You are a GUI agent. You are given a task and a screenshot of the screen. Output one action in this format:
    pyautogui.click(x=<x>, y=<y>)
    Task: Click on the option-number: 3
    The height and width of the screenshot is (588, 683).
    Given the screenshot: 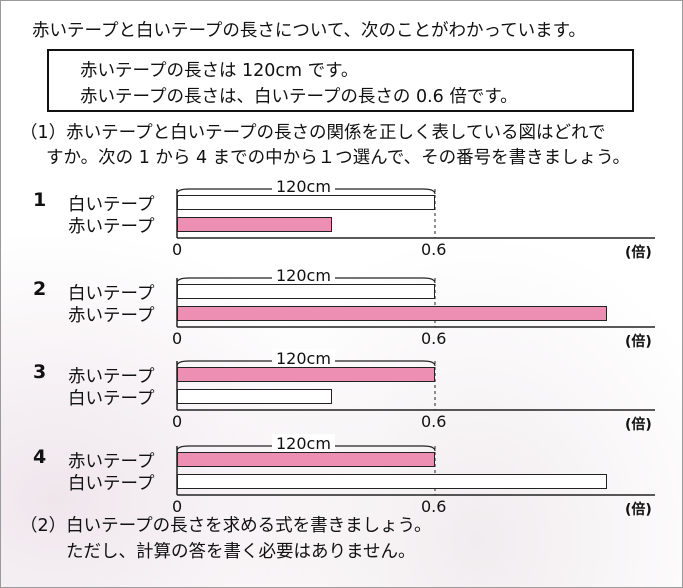 What is the action you would take?
    pyautogui.click(x=40, y=372)
    